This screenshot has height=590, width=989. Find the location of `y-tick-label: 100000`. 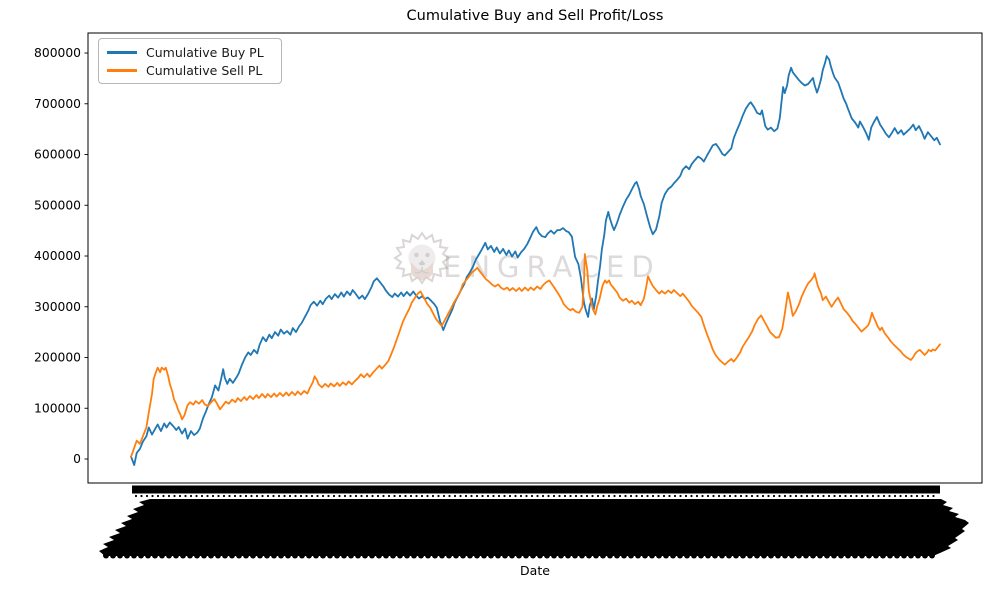

y-tick-label: 100000 is located at coordinates (57, 408).